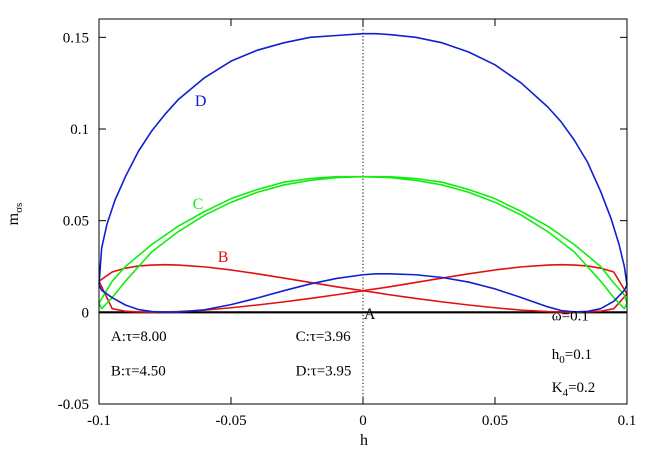 Image resolution: width=654 pixels, height=463 pixels. Describe the element at coordinates (495, 421) in the screenshot. I see `x-tick-label: 0.05` at that location.